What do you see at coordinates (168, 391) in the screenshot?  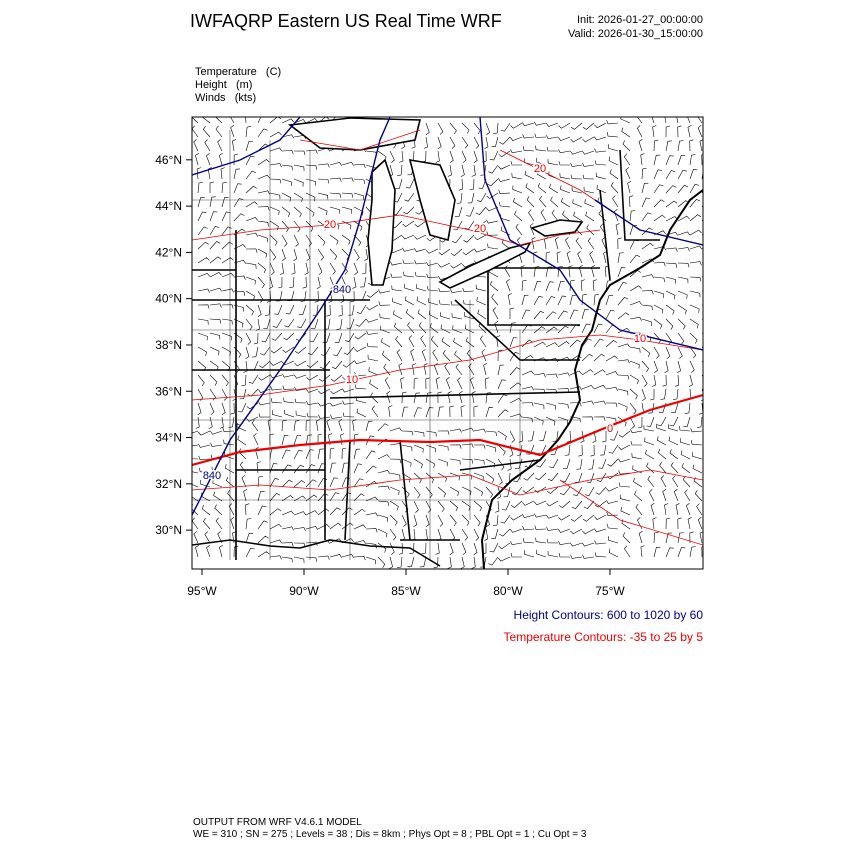 I see `y-tick-label: 36°N` at bounding box center [168, 391].